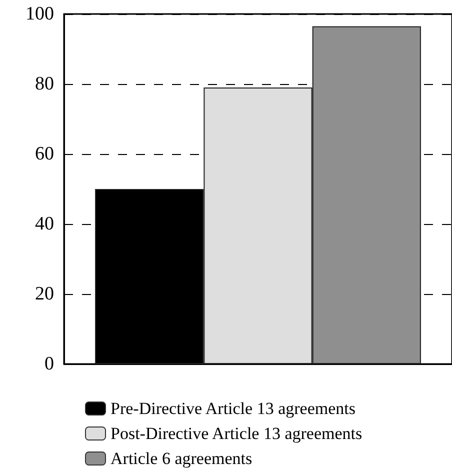 The height and width of the screenshot is (476, 452). I want to click on legend-label: Pre-Directive Article 13 agreements, so click(233, 408).